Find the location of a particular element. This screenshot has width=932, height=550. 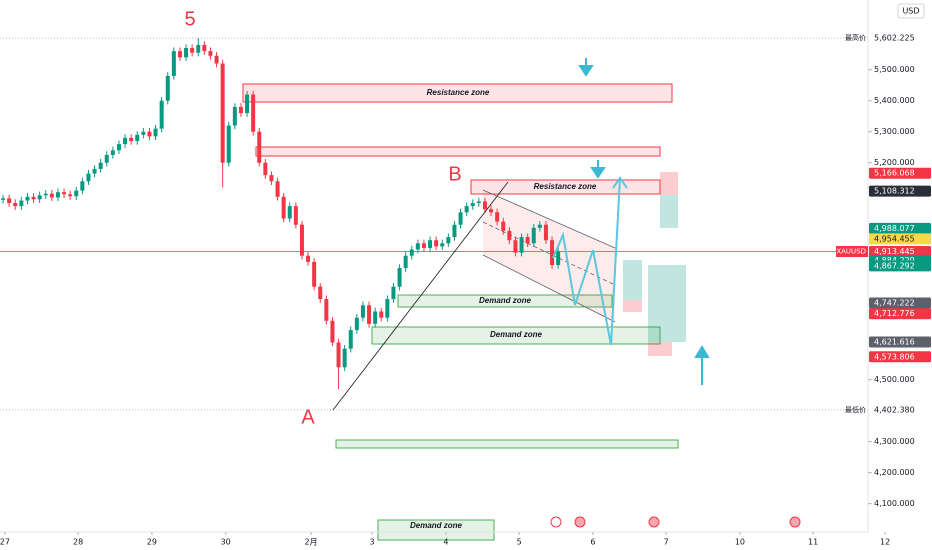

up-arrow is located at coordinates (702, 365).